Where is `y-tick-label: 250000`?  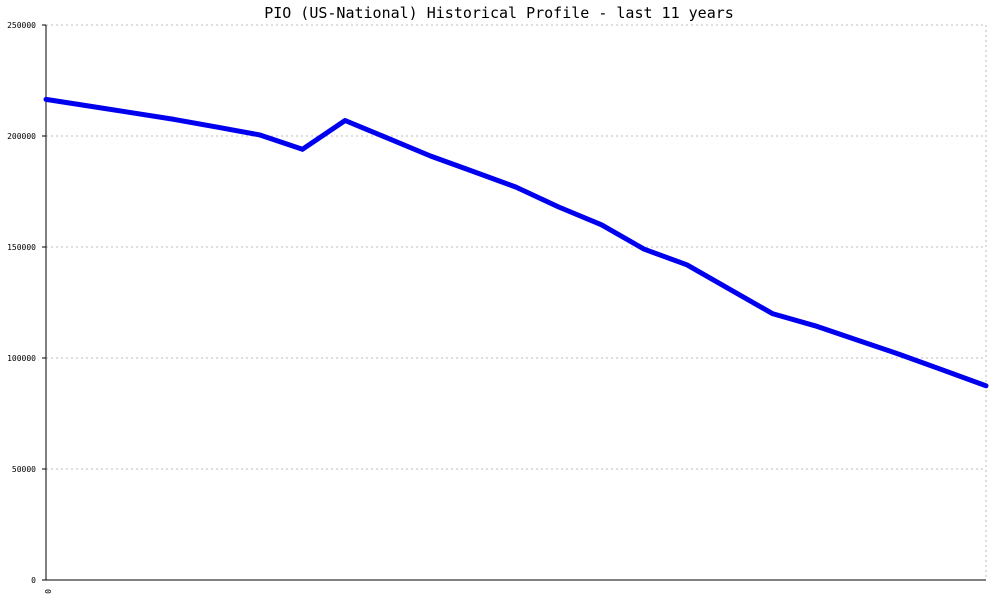
y-tick-label: 250000 is located at coordinates (21, 25).